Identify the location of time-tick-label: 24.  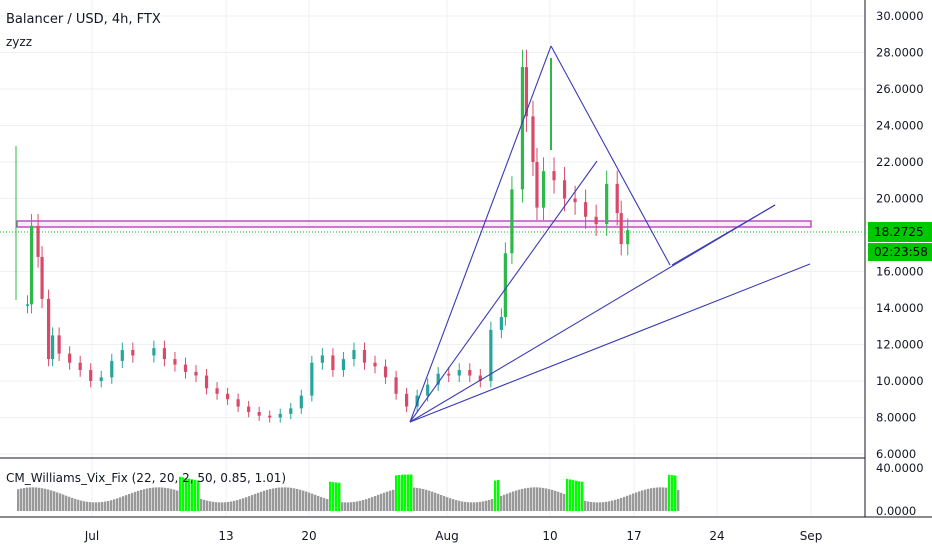
(716, 536).